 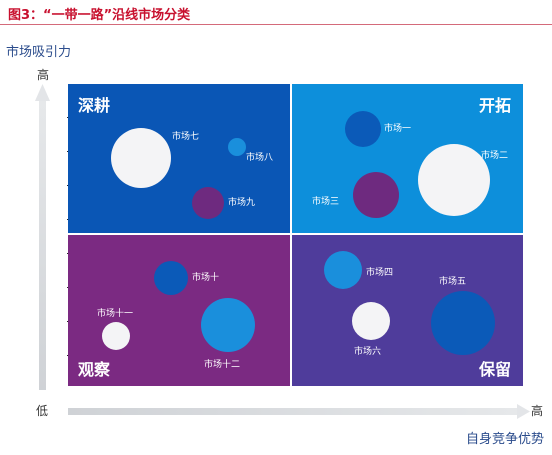 What do you see at coordinates (453, 282) in the screenshot?
I see `market-label-5: 市场五` at bounding box center [453, 282].